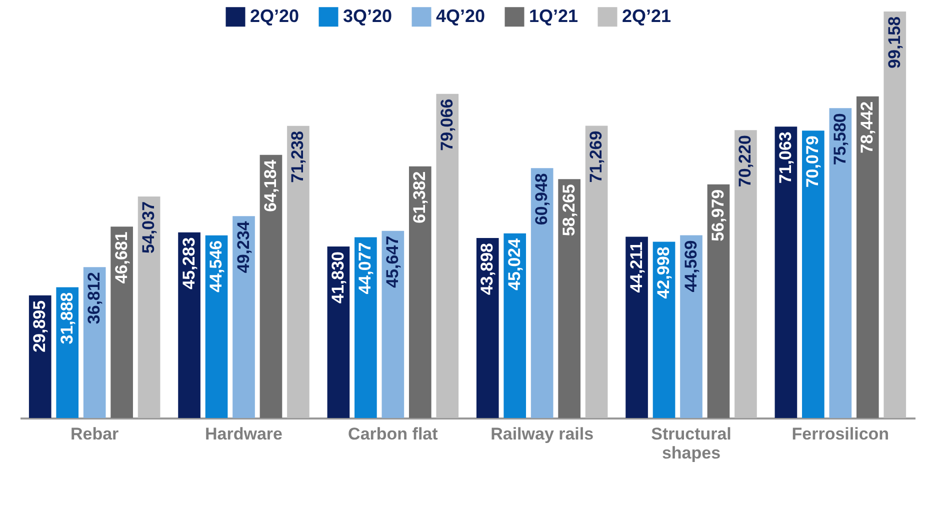 The height and width of the screenshot is (516, 934). What do you see at coordinates (718, 215) in the screenshot?
I see `data-label: 56,979` at bounding box center [718, 215].